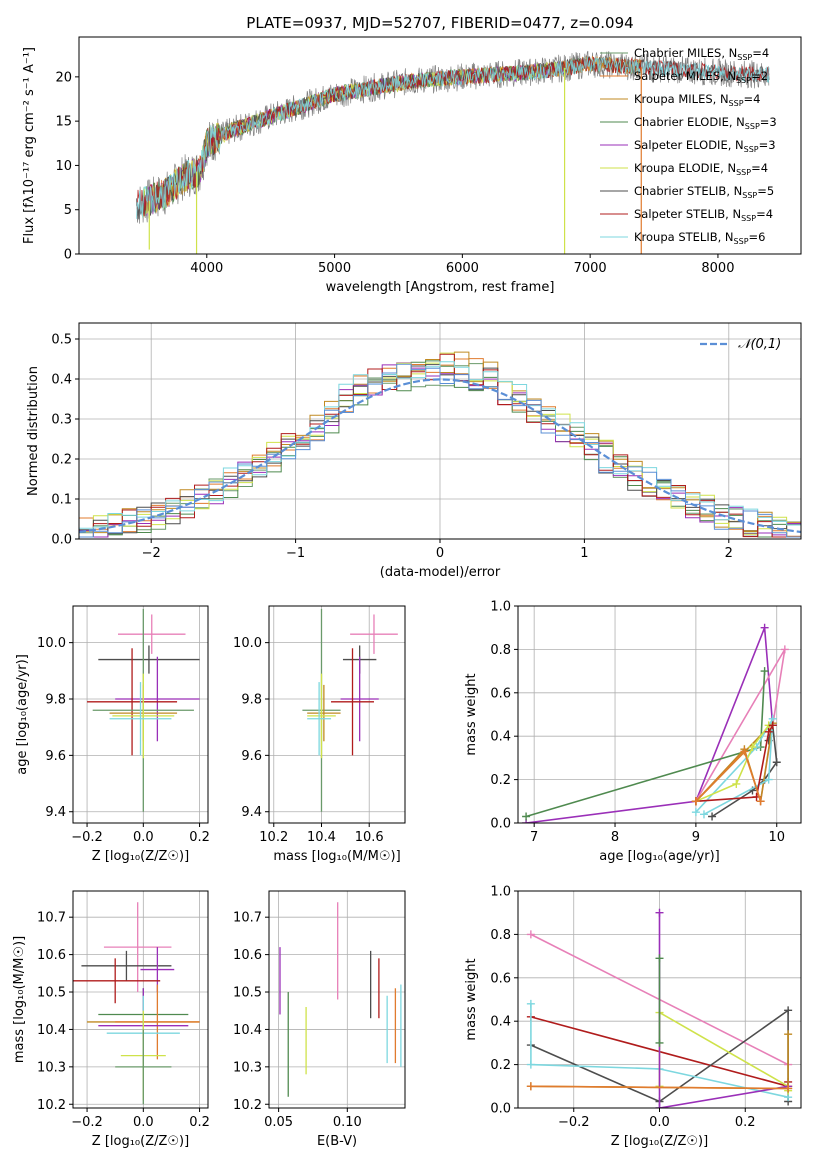  I want to click on legend-entry: Chabrier STELIB, NSSP=5, so click(704, 192).